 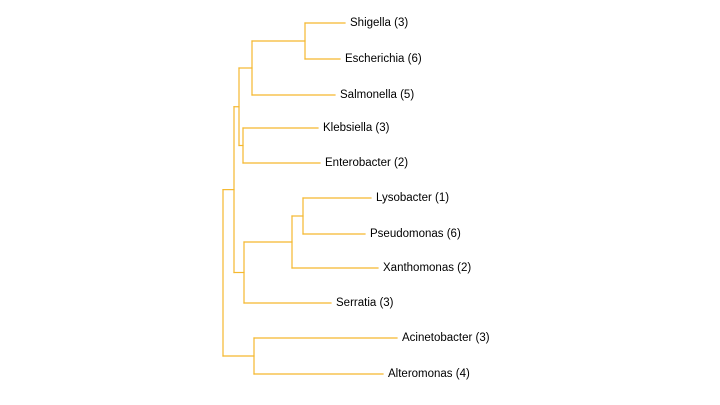 What do you see at coordinates (366, 163) in the screenshot?
I see `leaf-label-enterobacter: Enterobacter (2)` at bounding box center [366, 163].